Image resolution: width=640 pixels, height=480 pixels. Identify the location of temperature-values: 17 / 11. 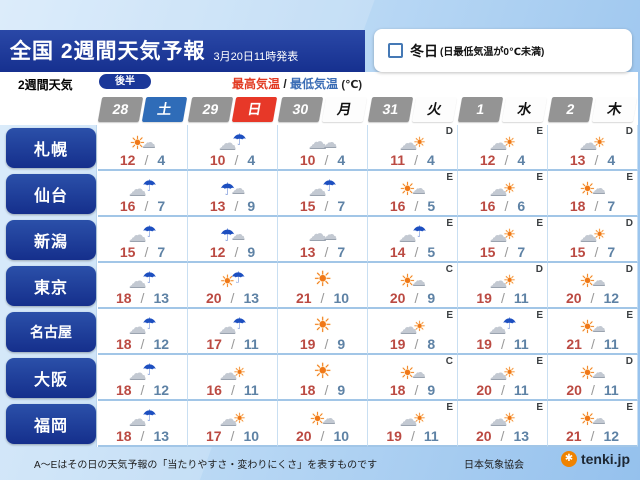
(232, 344).